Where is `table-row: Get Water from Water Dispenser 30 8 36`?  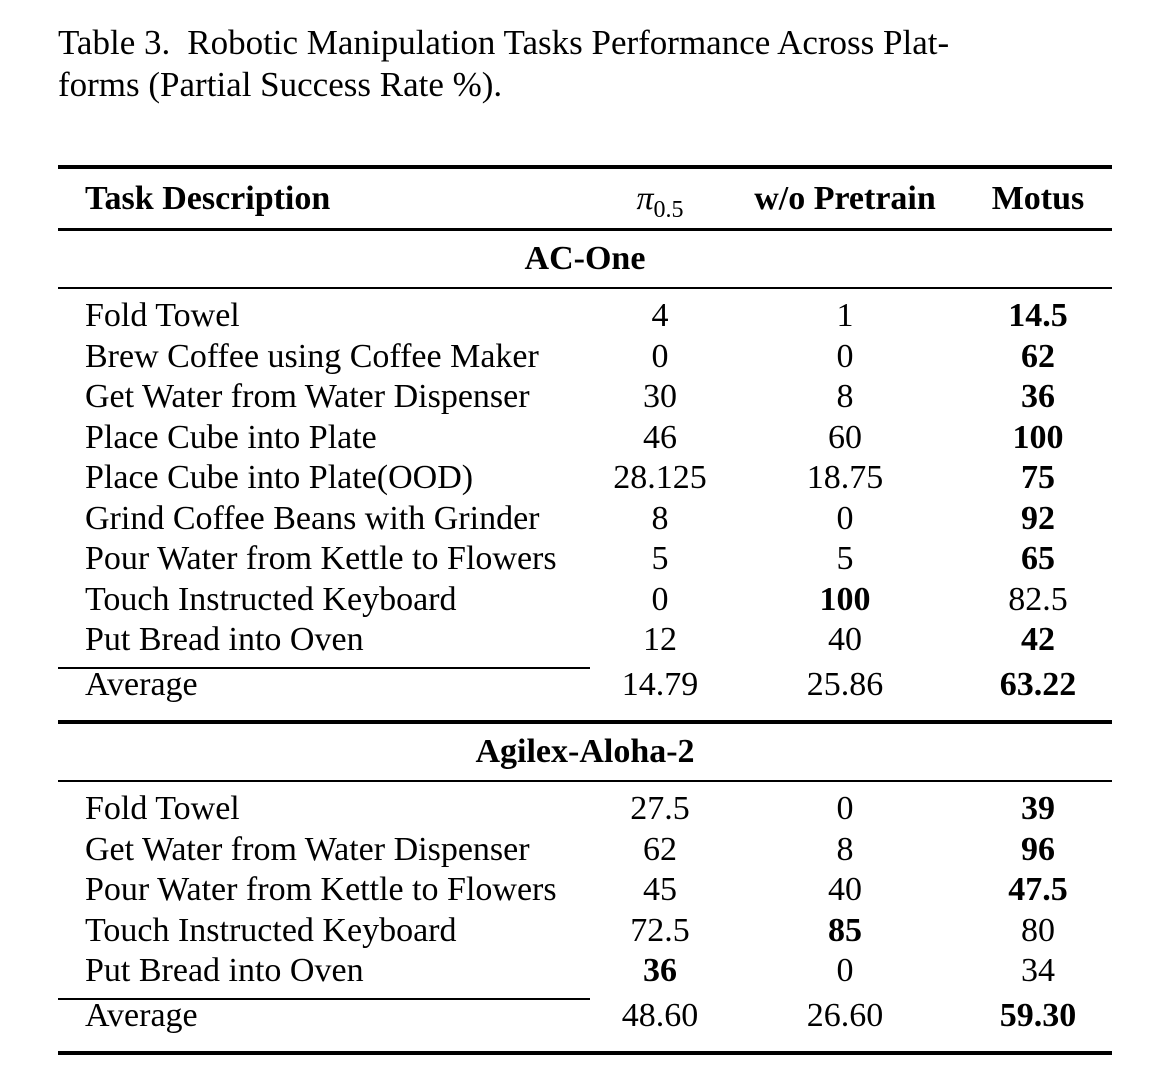 table-row: Get Water from Water Dispenser 30 8 36 is located at coordinates (585, 397).